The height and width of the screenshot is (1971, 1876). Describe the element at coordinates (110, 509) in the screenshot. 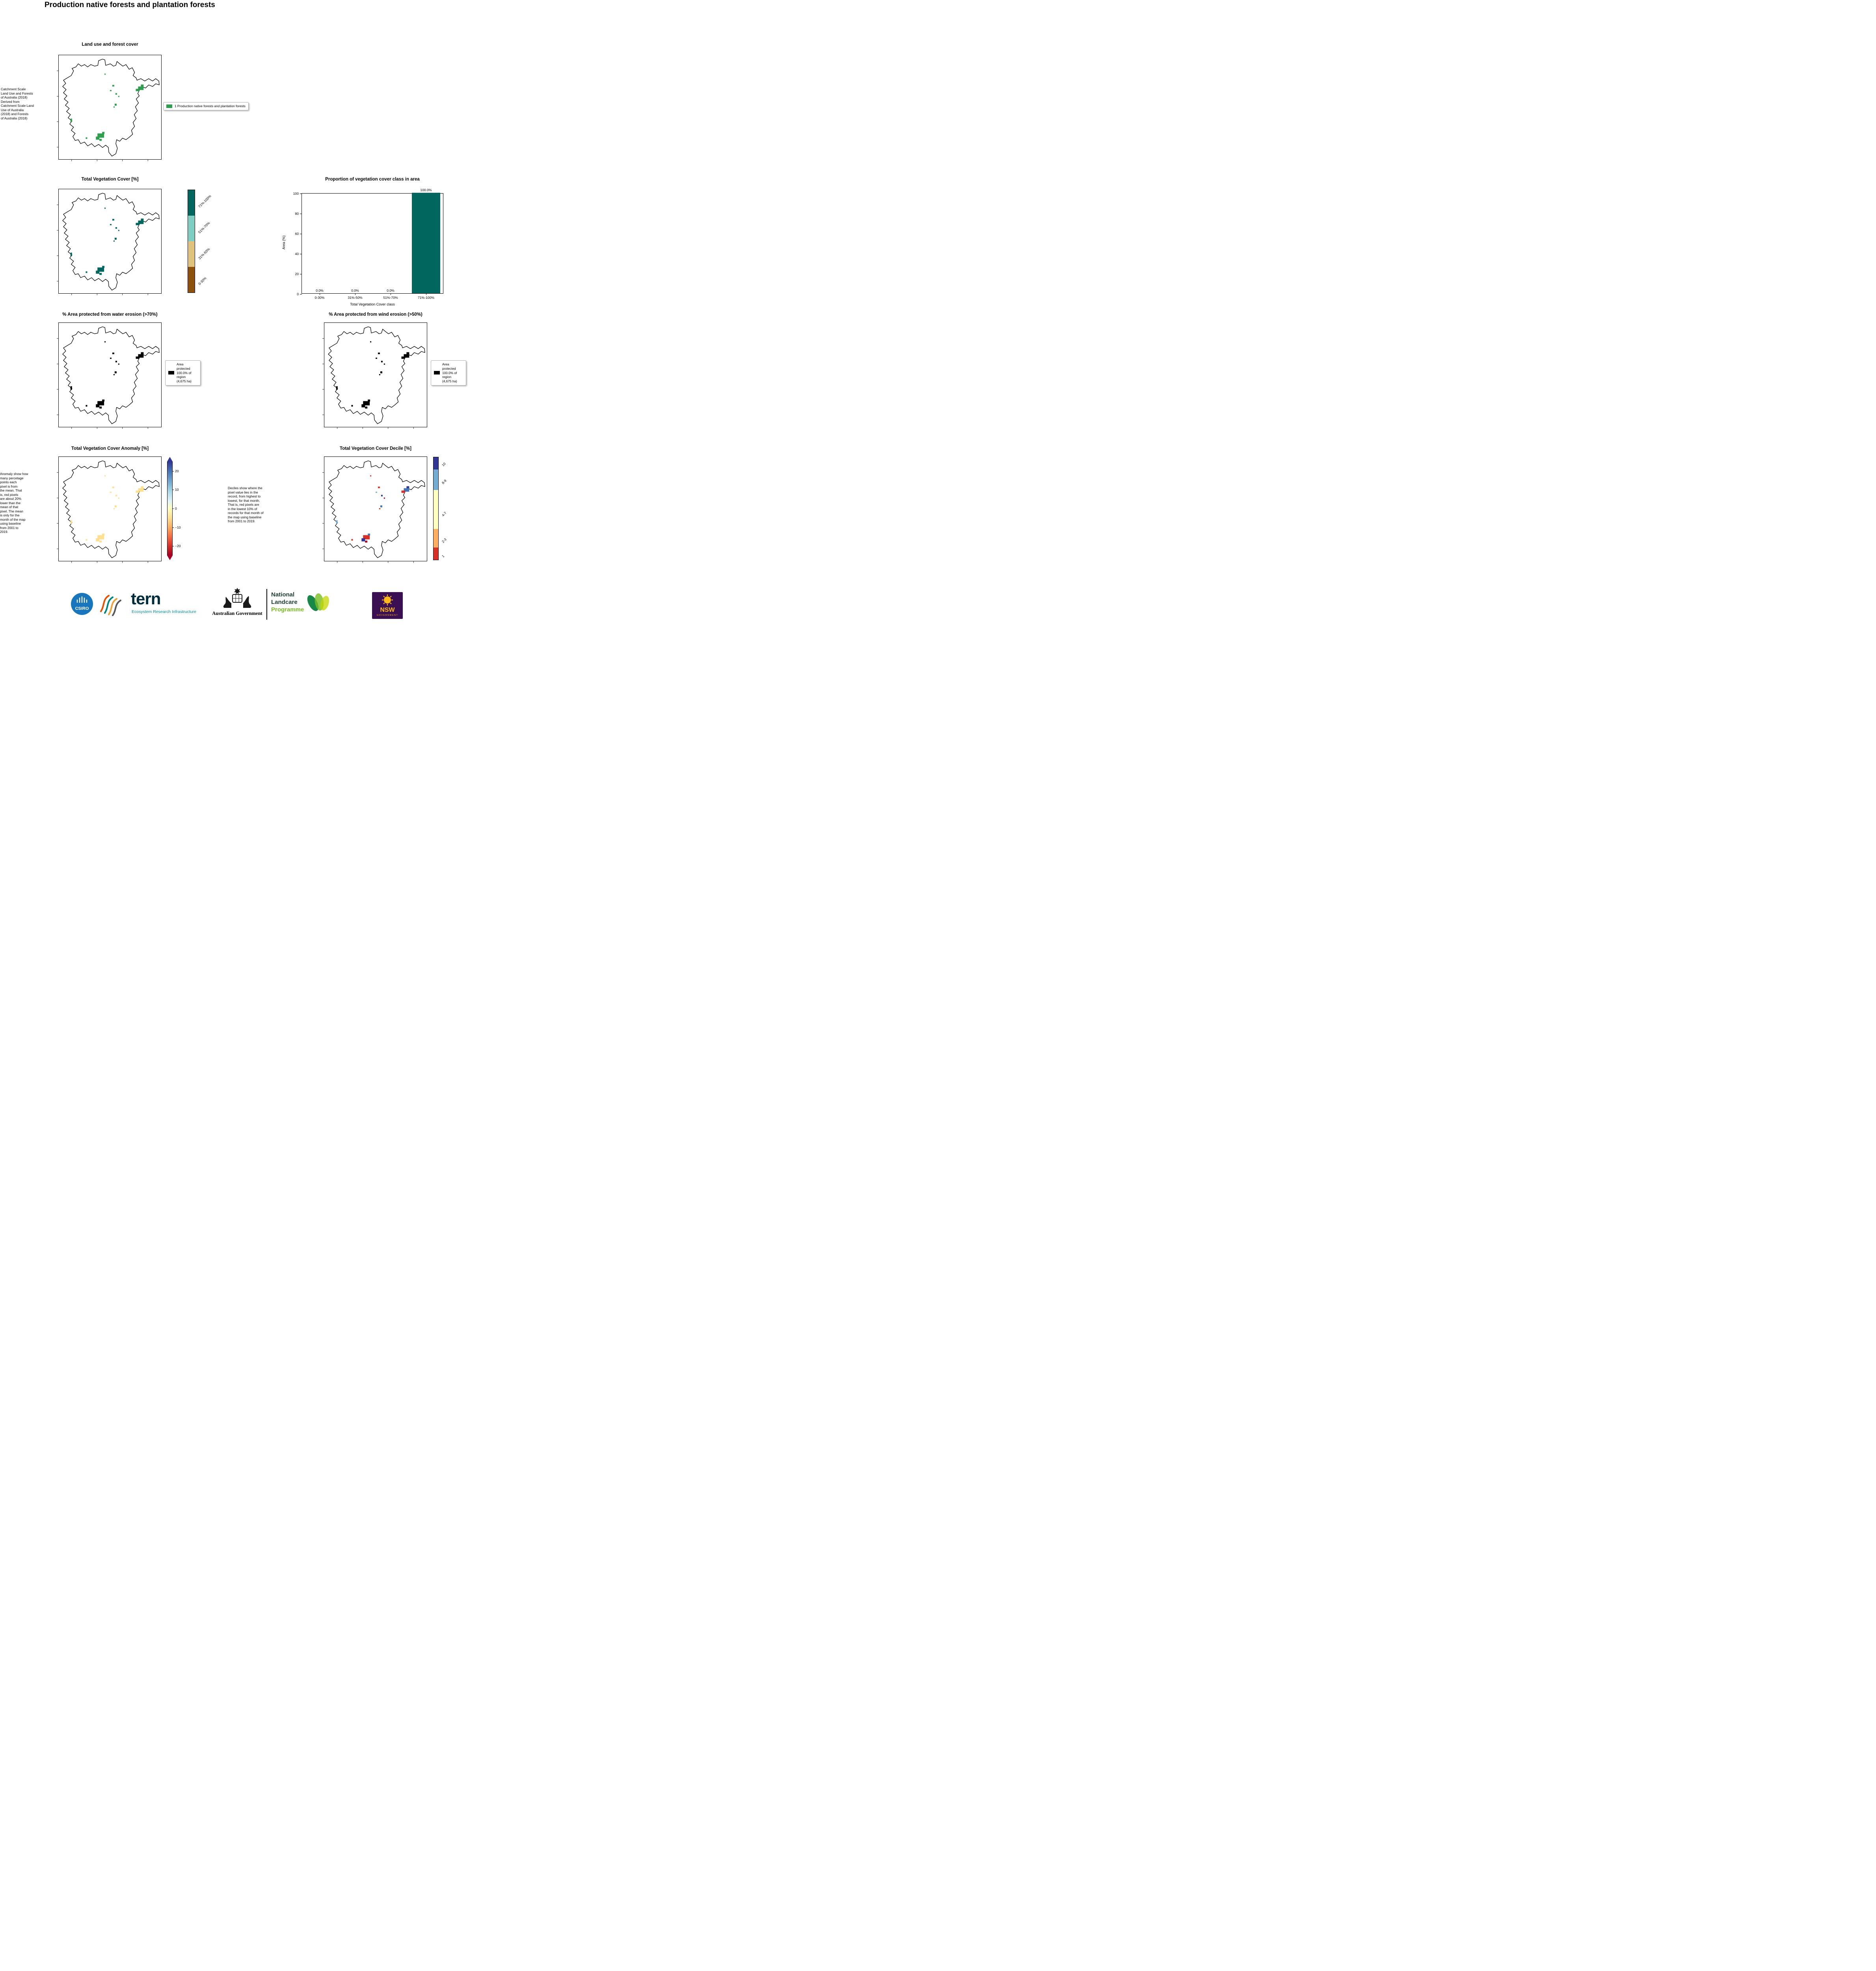

I see `anomaly-map` at that location.